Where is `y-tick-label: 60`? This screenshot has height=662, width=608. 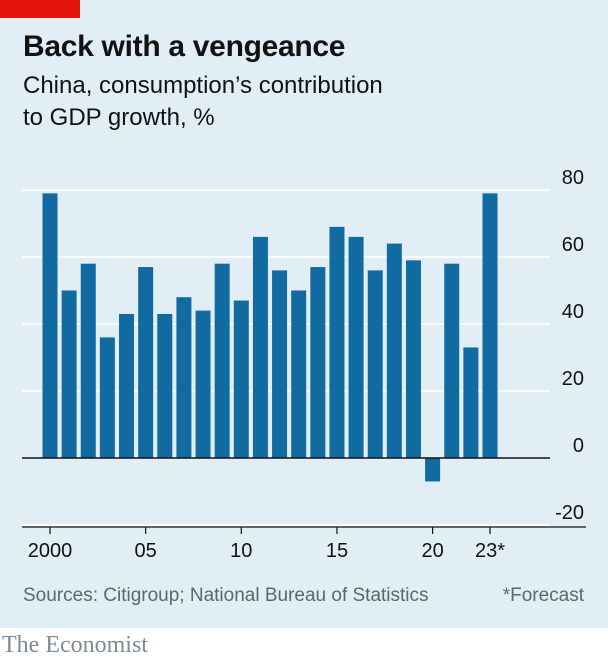
y-tick-label: 60 is located at coordinates (573, 245).